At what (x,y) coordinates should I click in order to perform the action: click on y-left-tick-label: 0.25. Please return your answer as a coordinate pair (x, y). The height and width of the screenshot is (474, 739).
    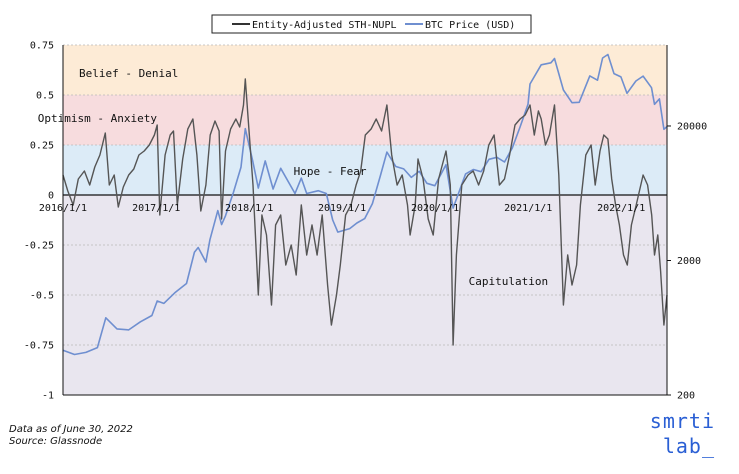
    Looking at the image, I should click on (42, 146).